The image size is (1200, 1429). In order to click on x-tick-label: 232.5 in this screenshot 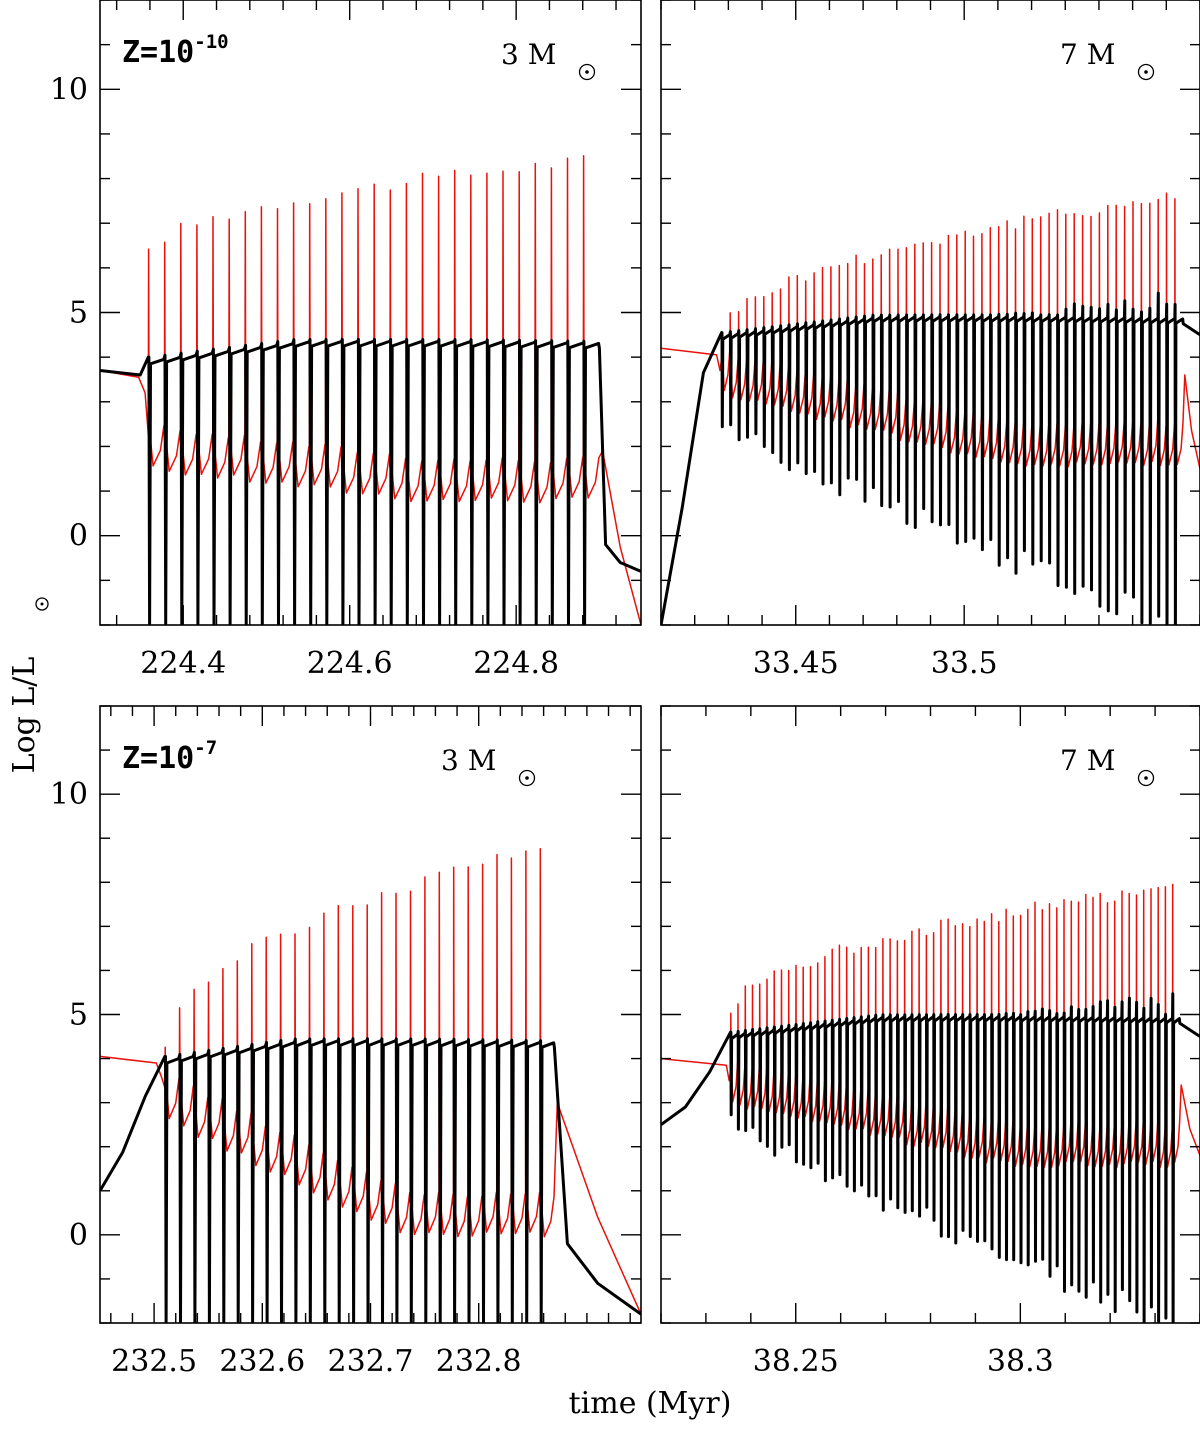, I will do `click(154, 1361)`.